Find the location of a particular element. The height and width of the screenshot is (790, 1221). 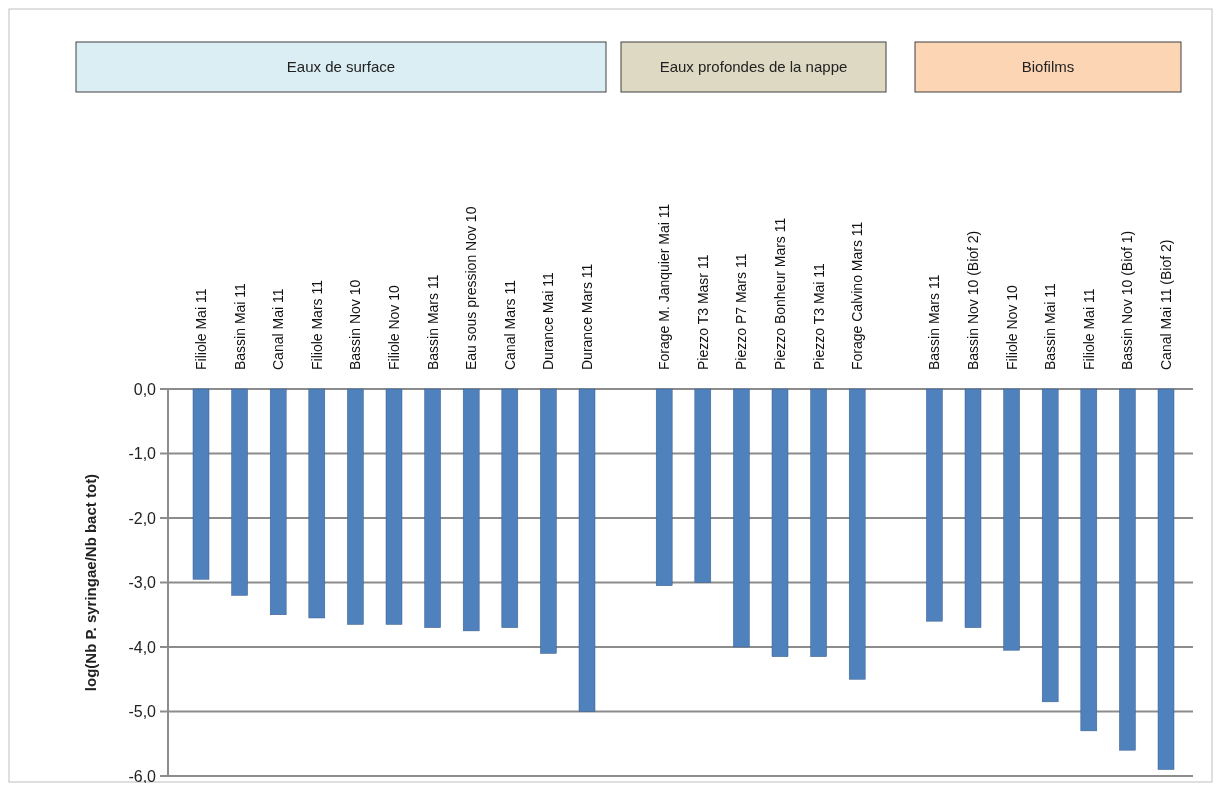

x-tick-label: Bassin Nov 10 (Biof 2) is located at coordinates (973, 300).